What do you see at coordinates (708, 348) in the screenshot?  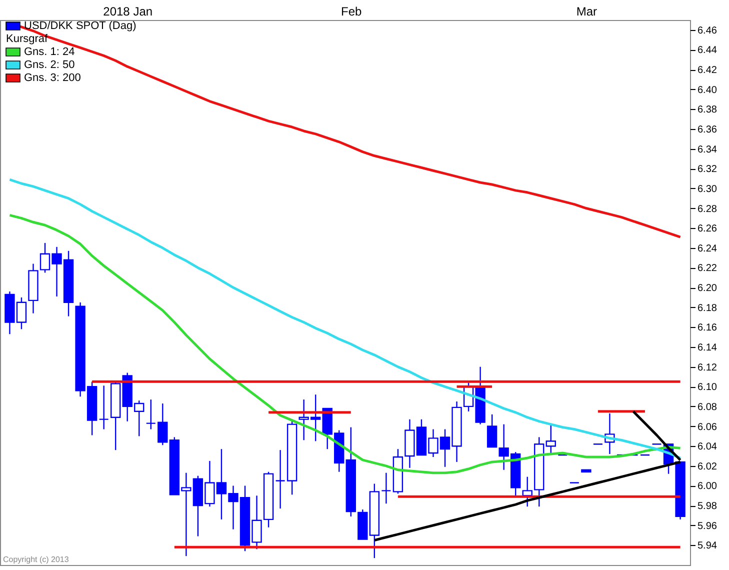 I see `y-tick-label: 6.14` at bounding box center [708, 348].